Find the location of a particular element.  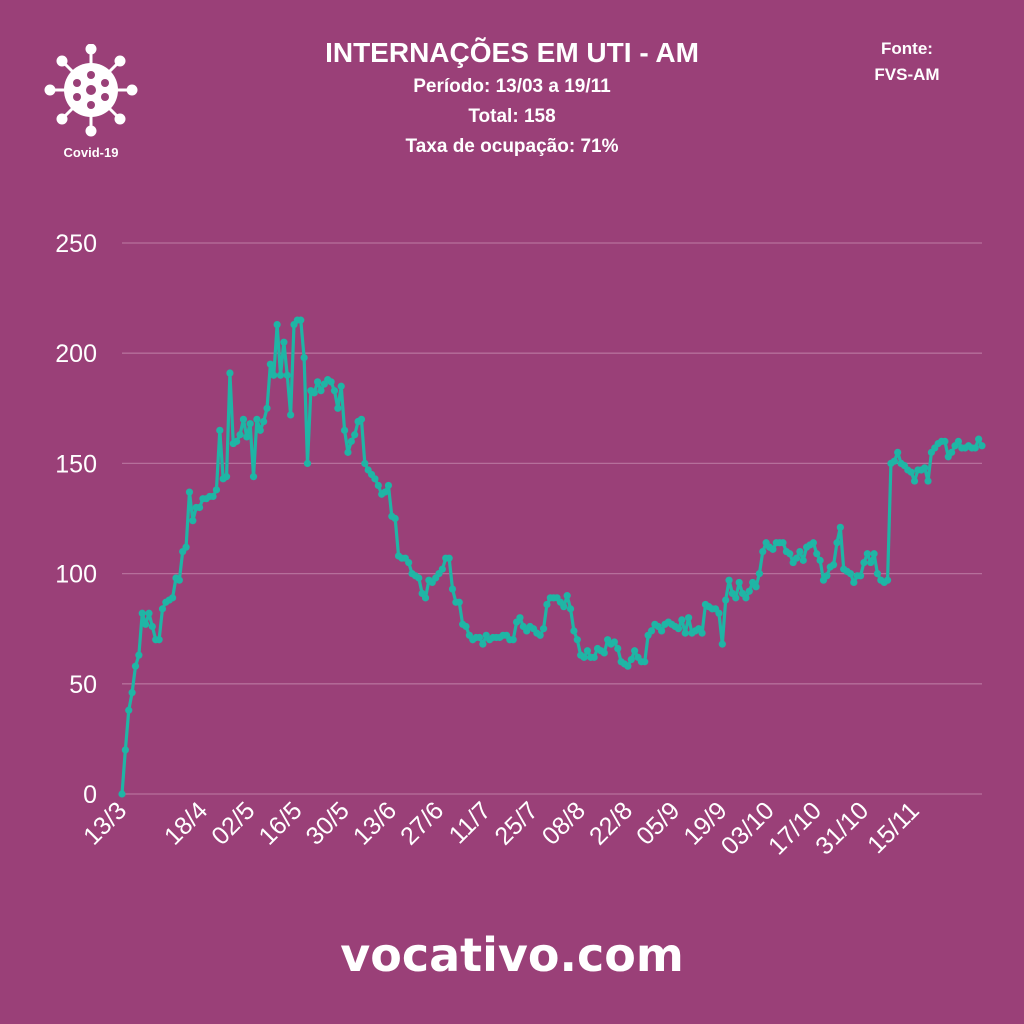

period-text: Período: 13/03 a 19/11 is located at coordinates (512, 86).